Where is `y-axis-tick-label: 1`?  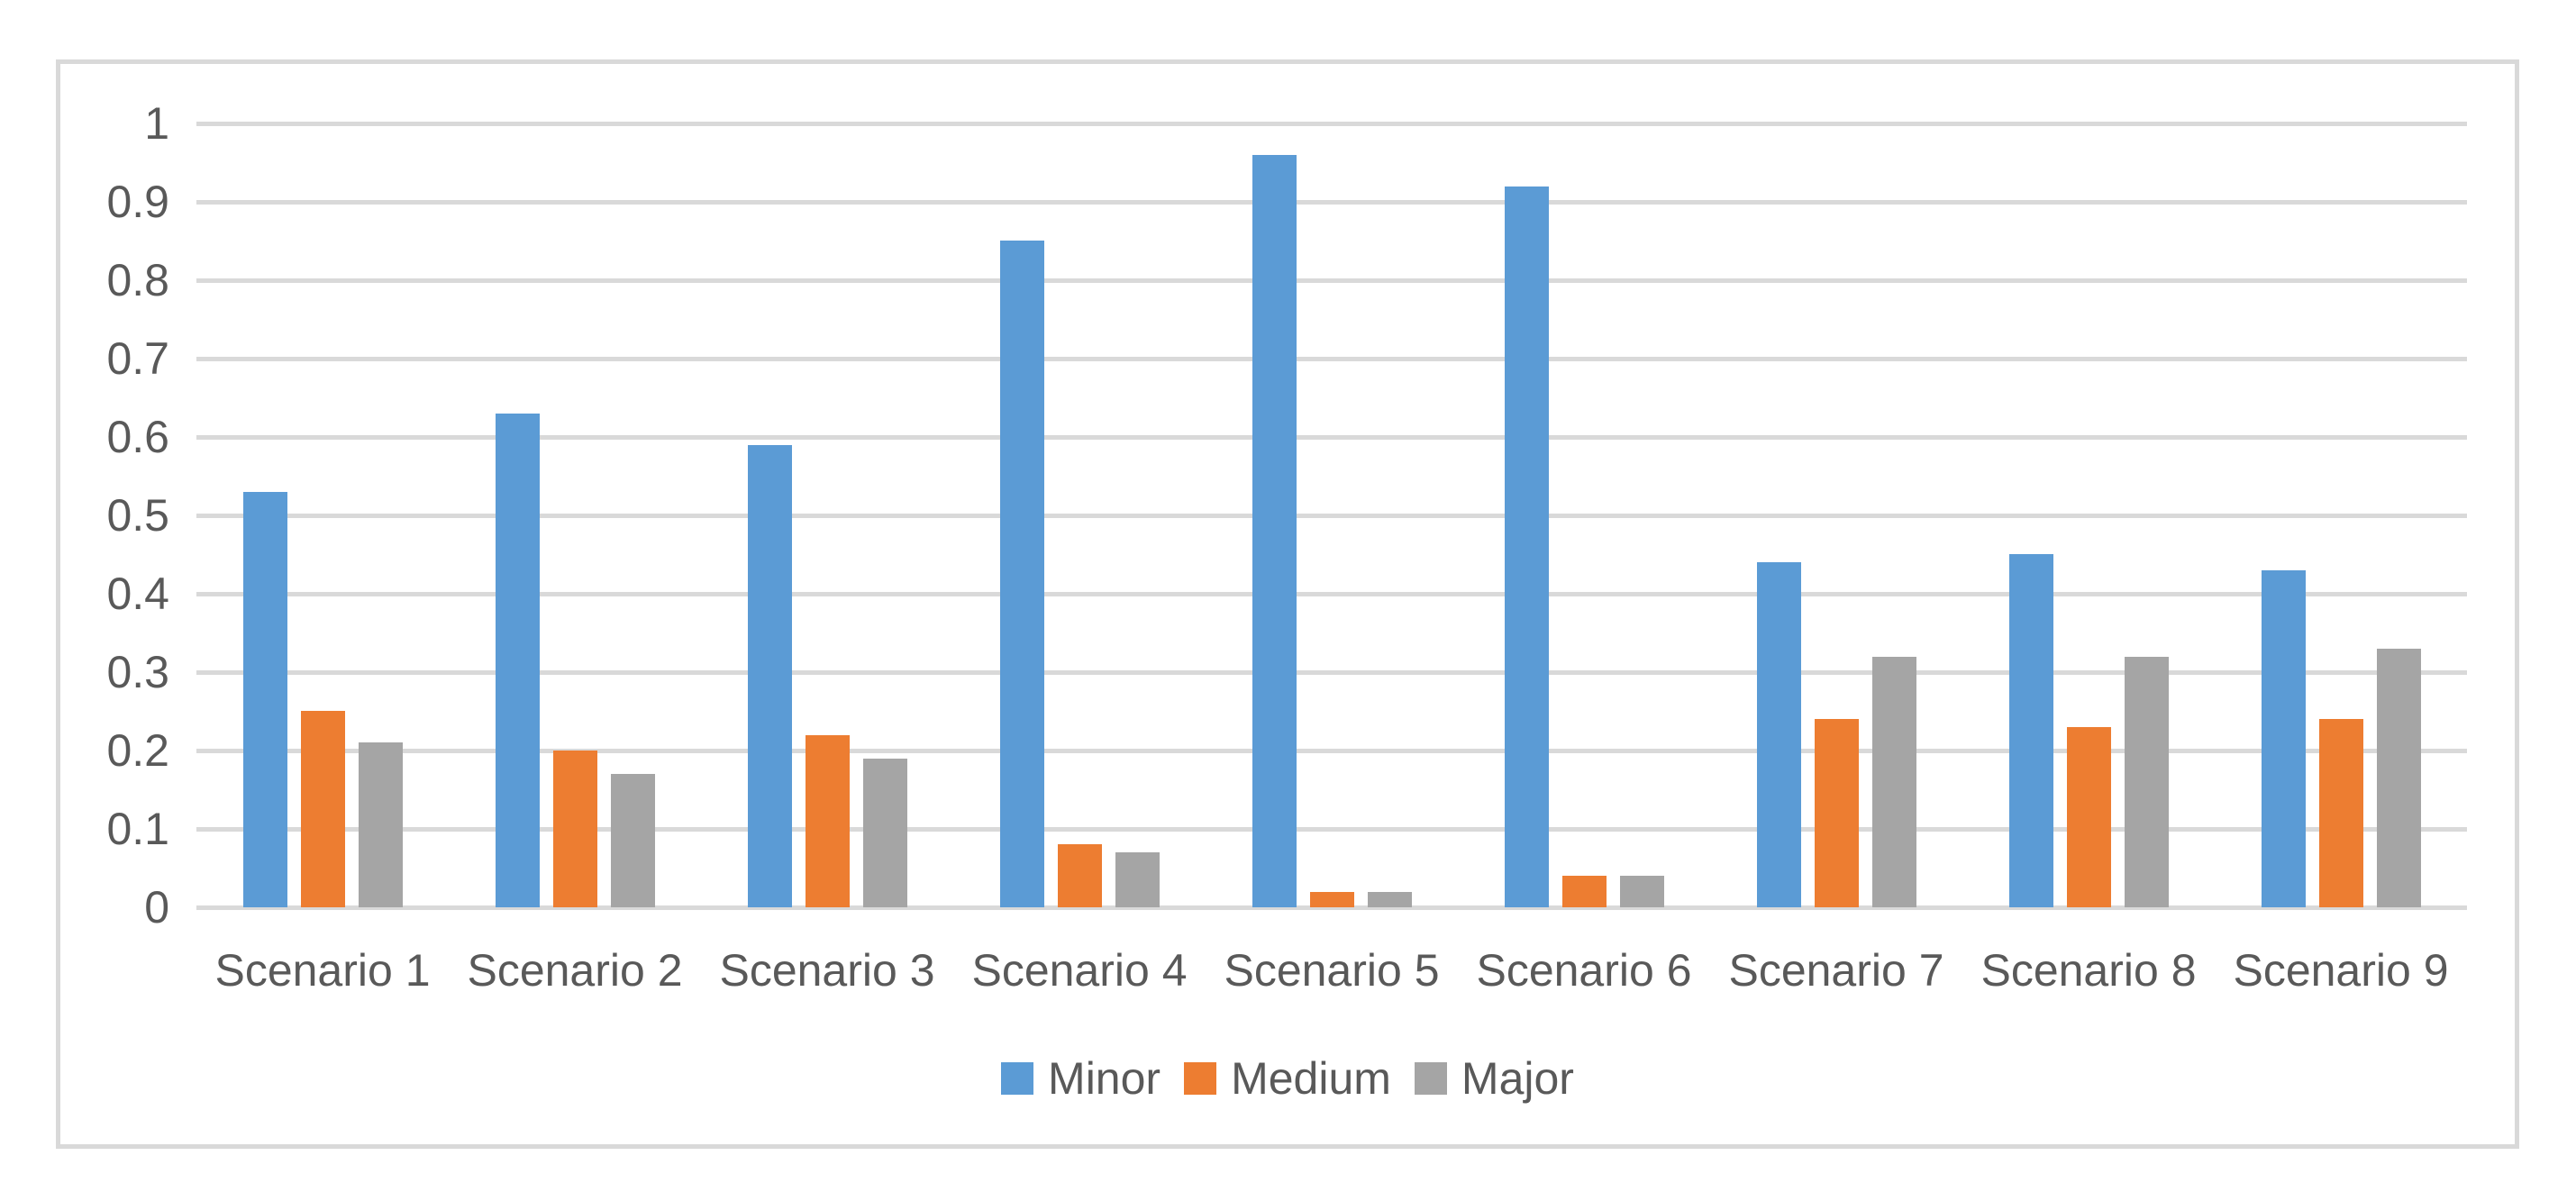 y-axis-tick-label: 1 is located at coordinates (156, 124).